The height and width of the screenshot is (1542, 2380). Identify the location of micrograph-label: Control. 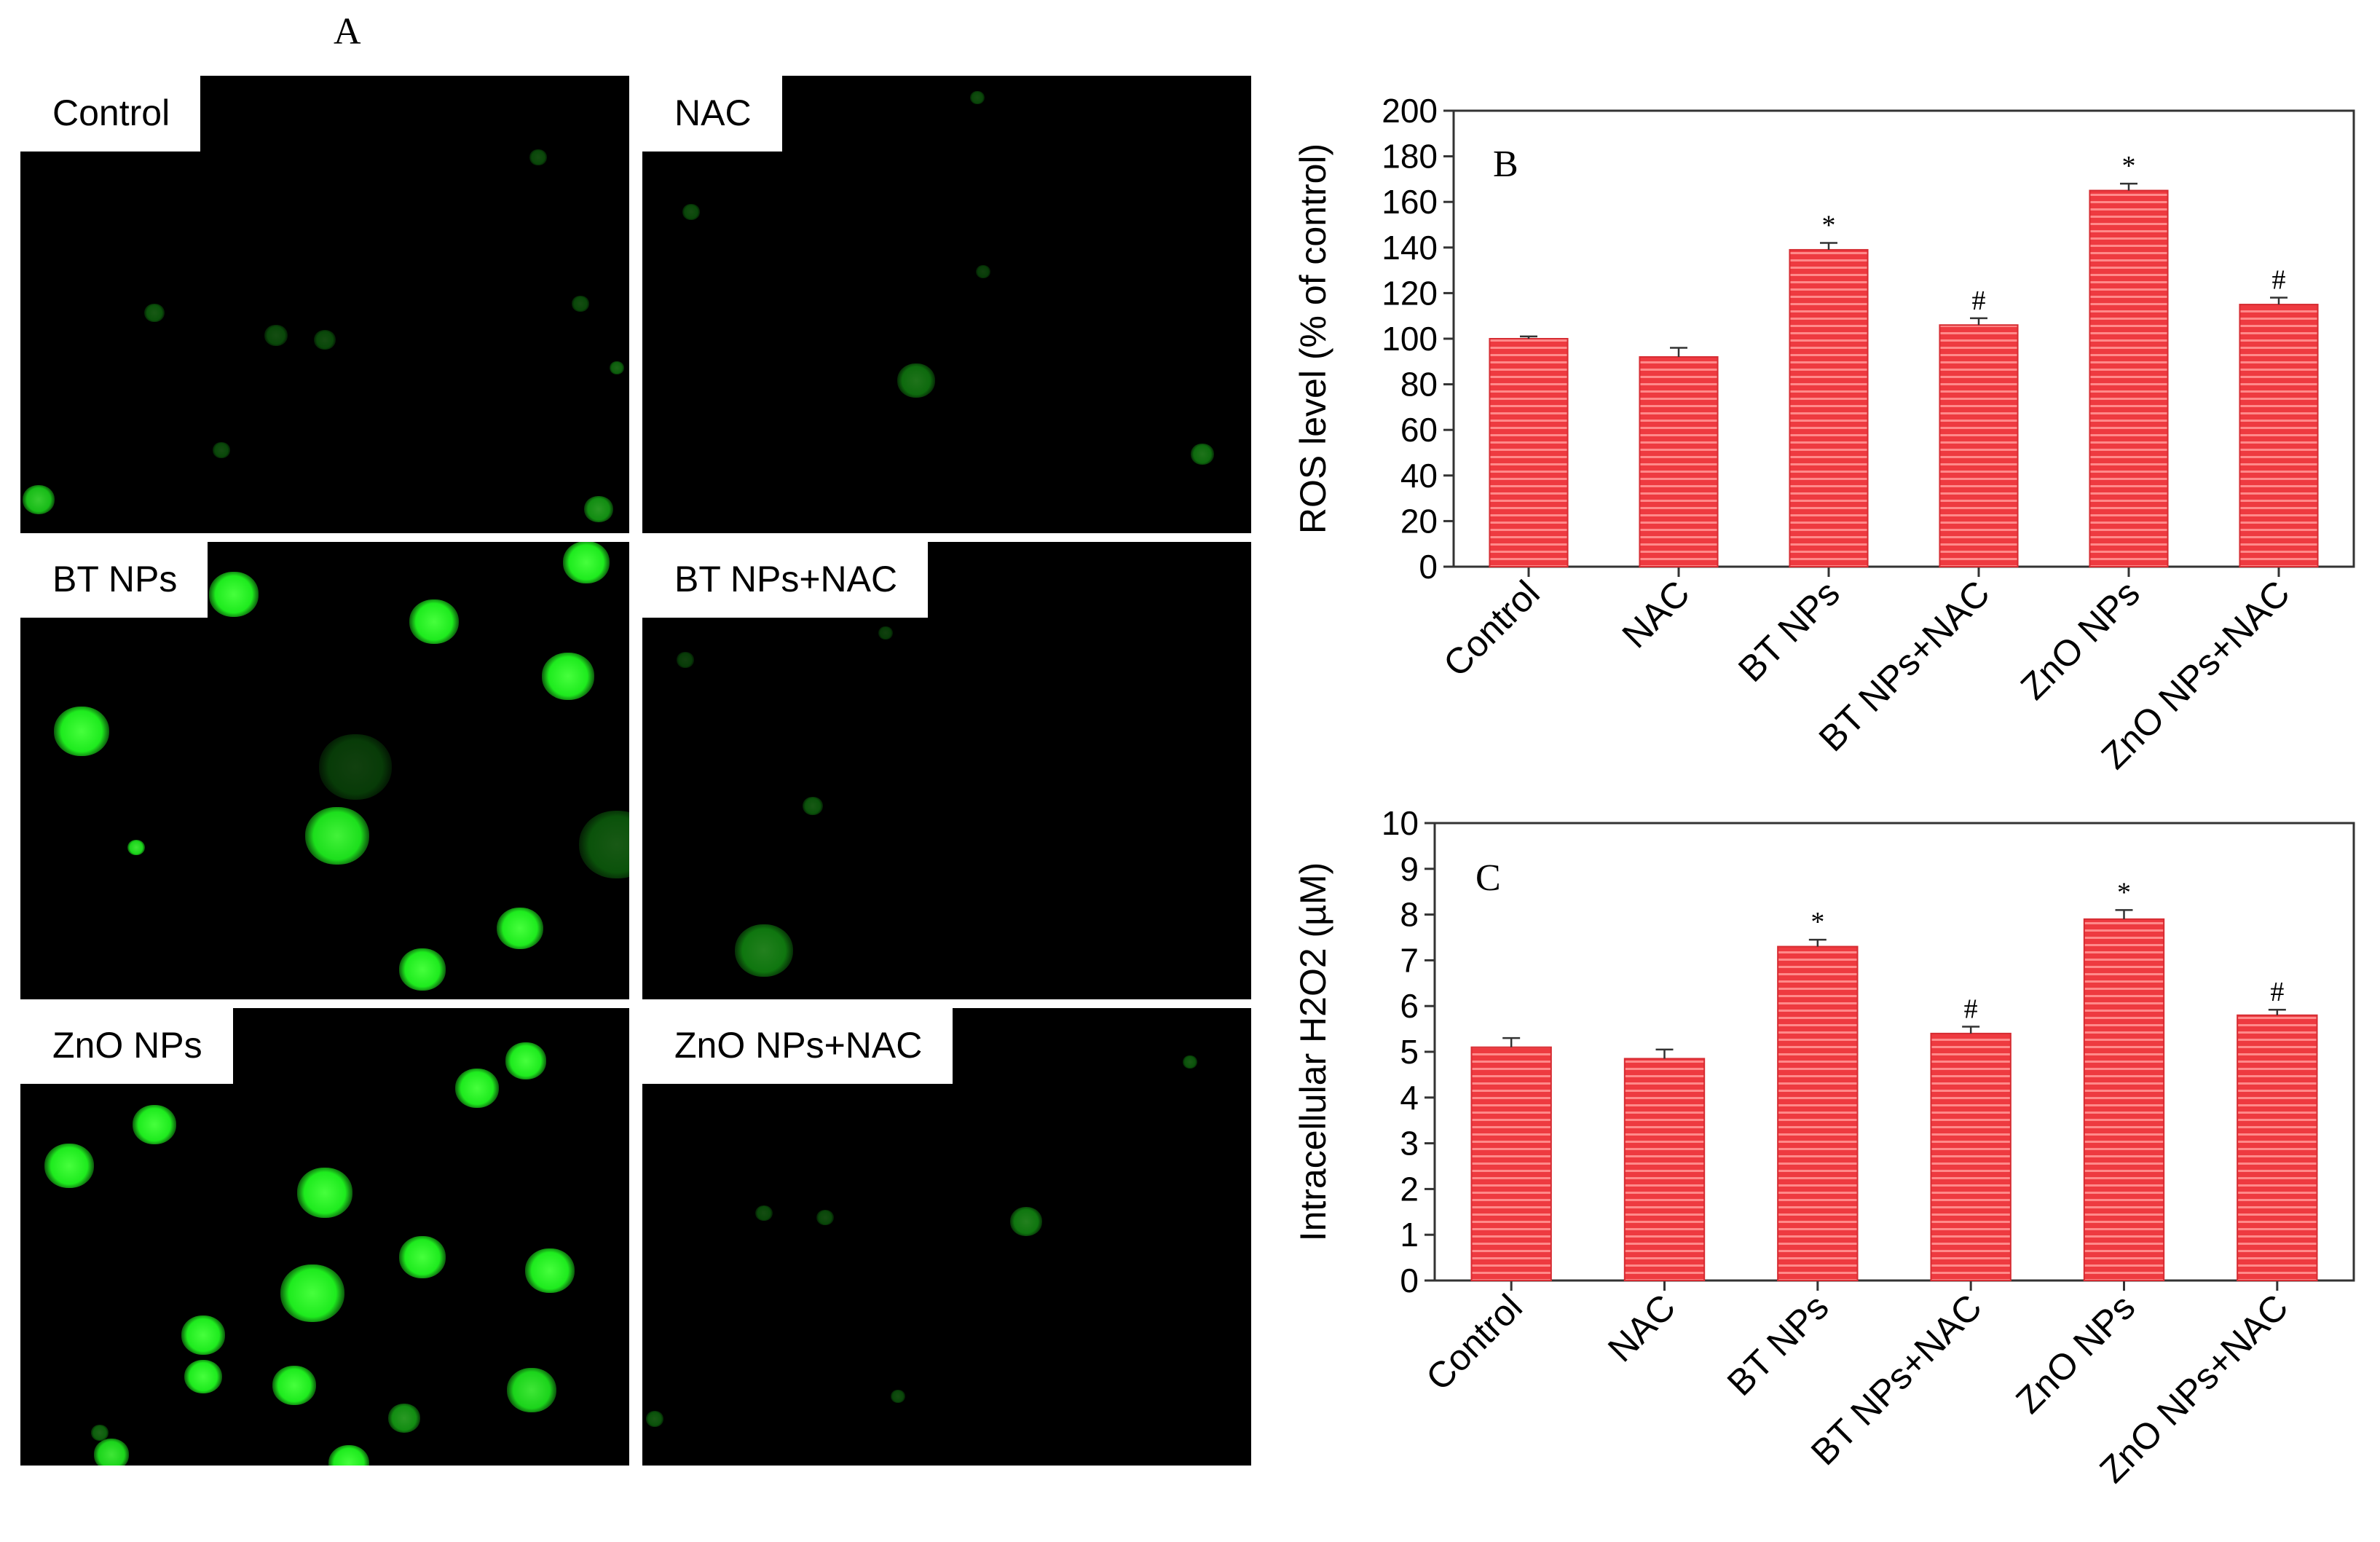
(110, 114).